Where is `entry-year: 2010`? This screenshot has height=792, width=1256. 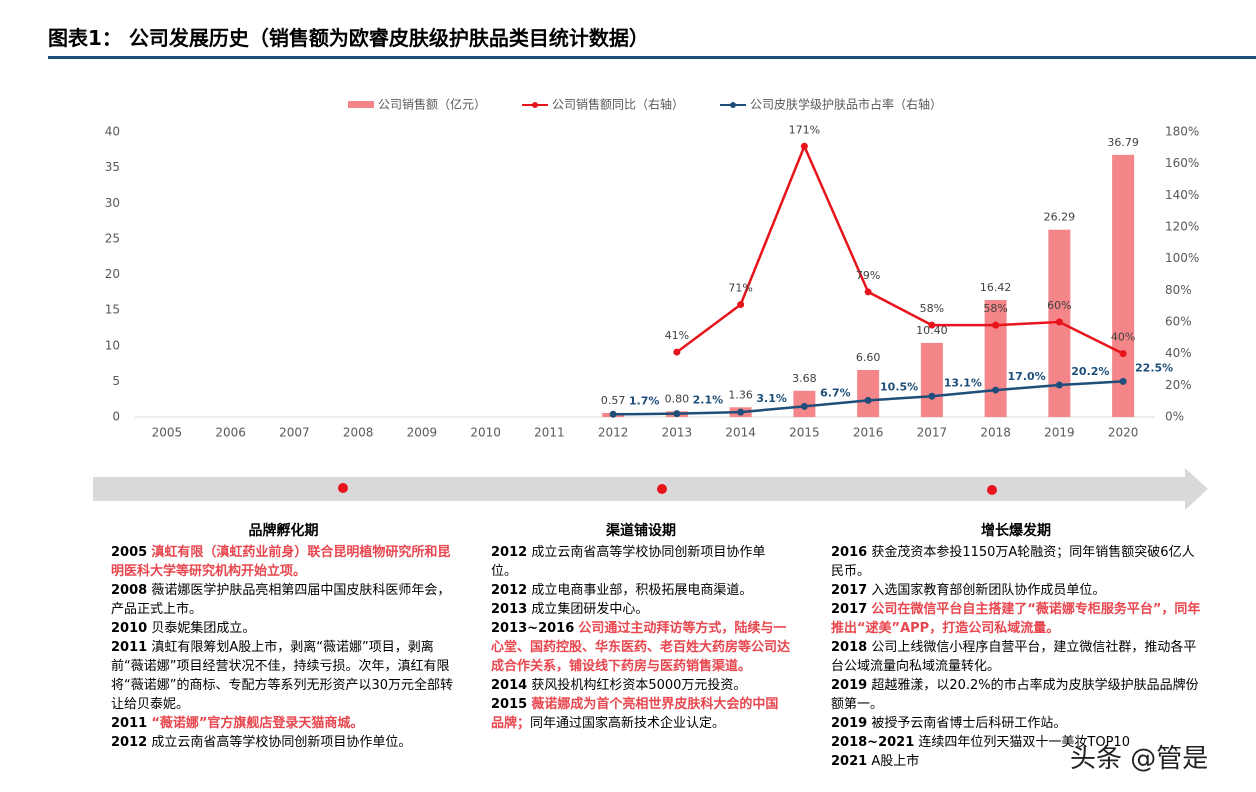 entry-year: 2010 is located at coordinates (129, 628).